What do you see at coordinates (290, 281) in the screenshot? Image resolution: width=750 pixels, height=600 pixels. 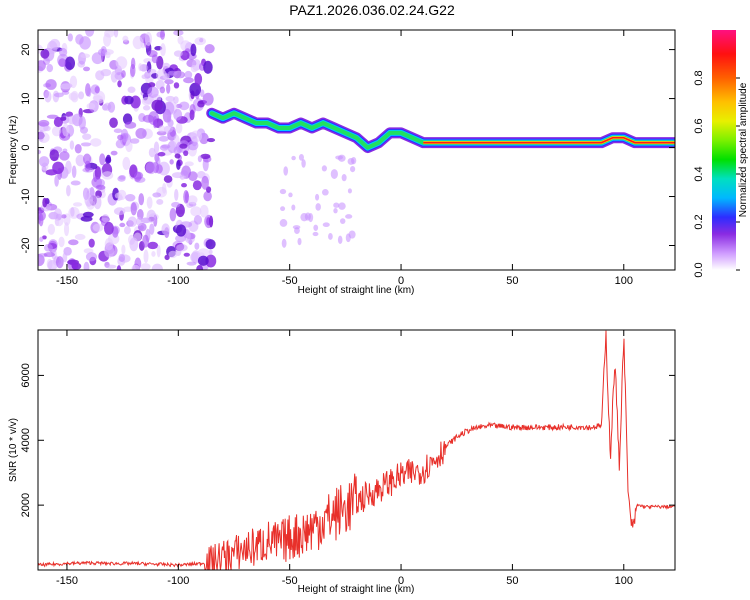 I see `spectrogram-x-tick-label: -50` at bounding box center [290, 281].